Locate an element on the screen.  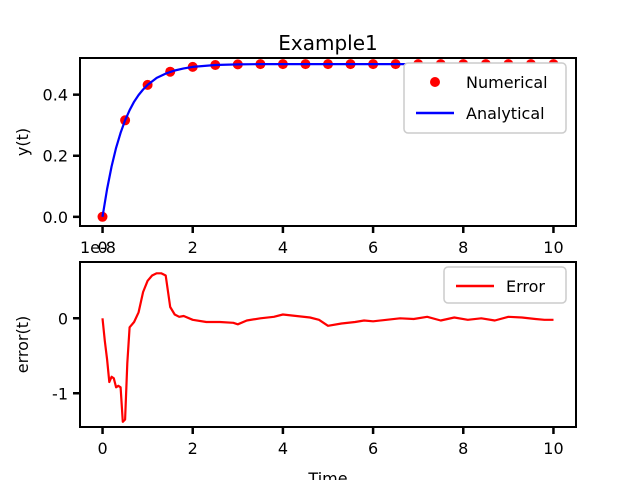
chart-title: Example1 is located at coordinates (328, 43).